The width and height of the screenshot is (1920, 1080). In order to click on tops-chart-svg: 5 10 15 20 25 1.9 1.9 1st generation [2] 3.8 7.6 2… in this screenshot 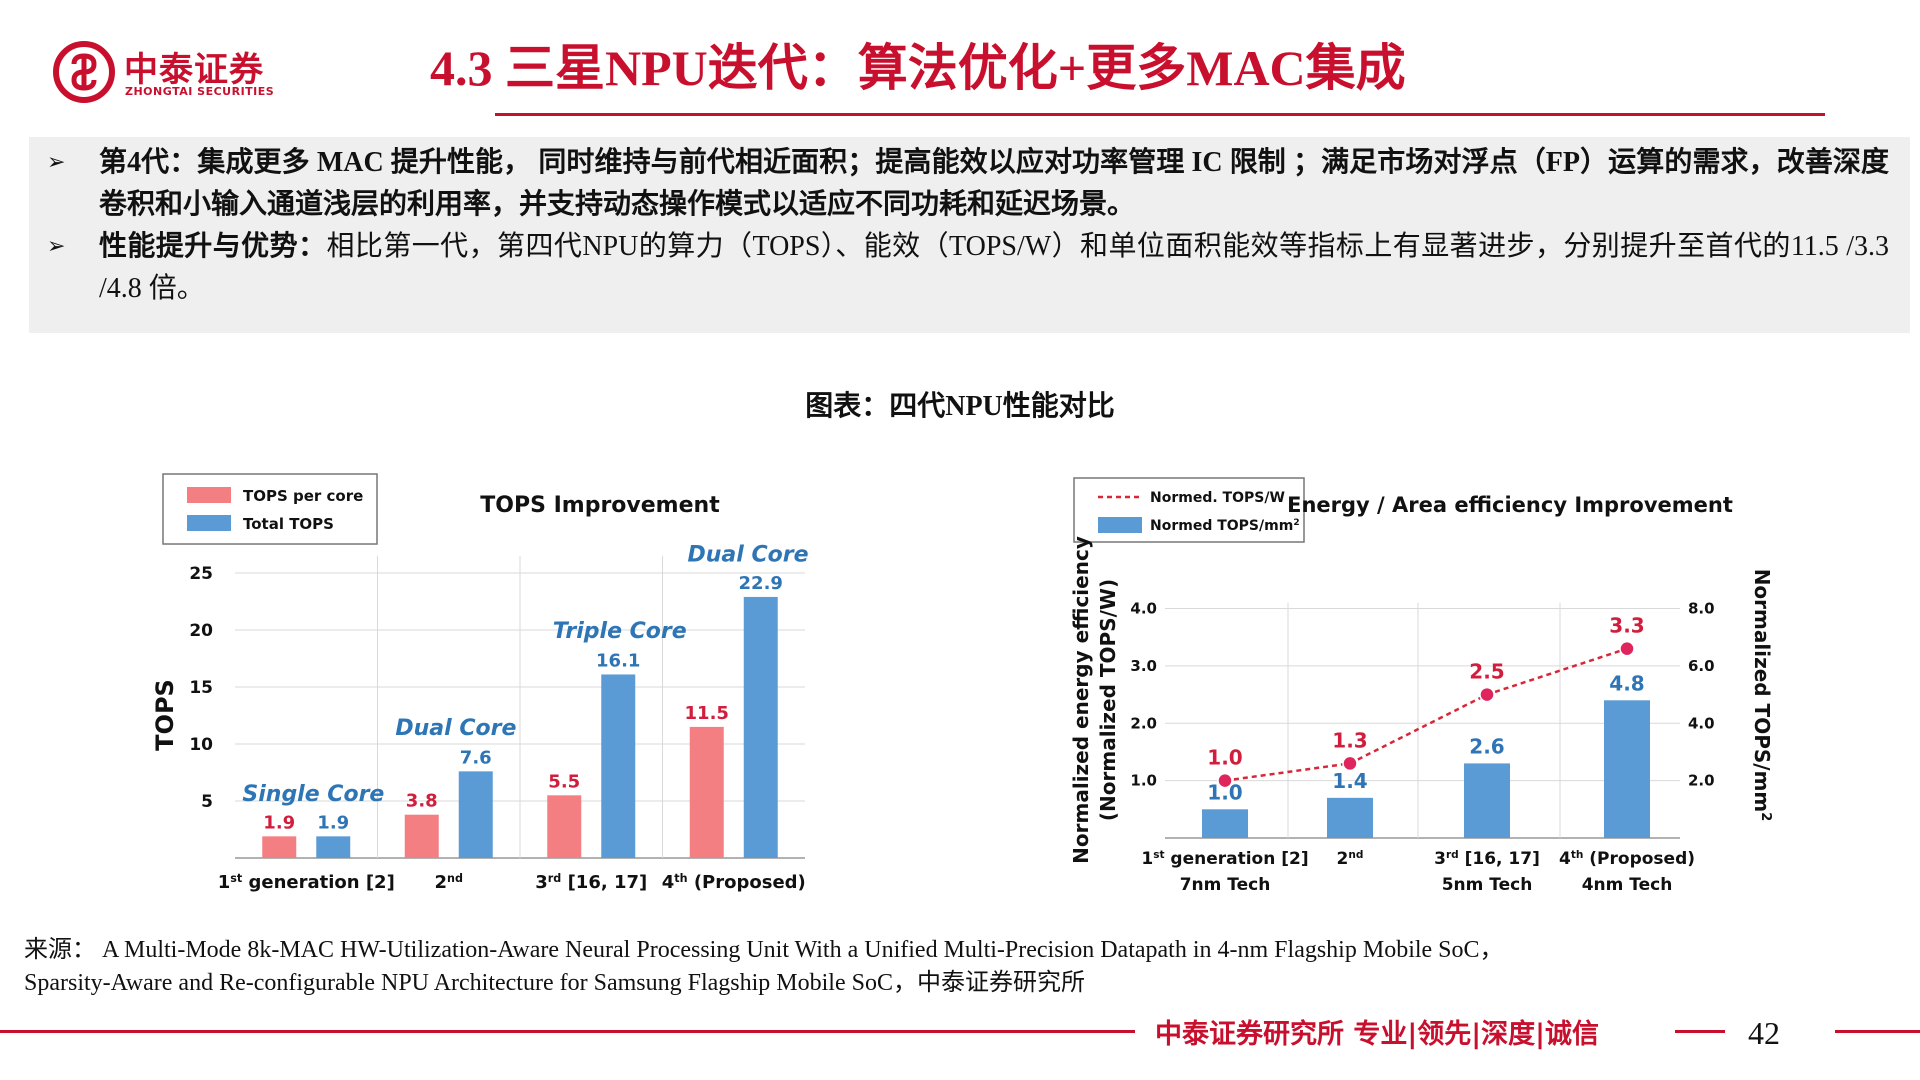, I will do `click(480, 683)`.